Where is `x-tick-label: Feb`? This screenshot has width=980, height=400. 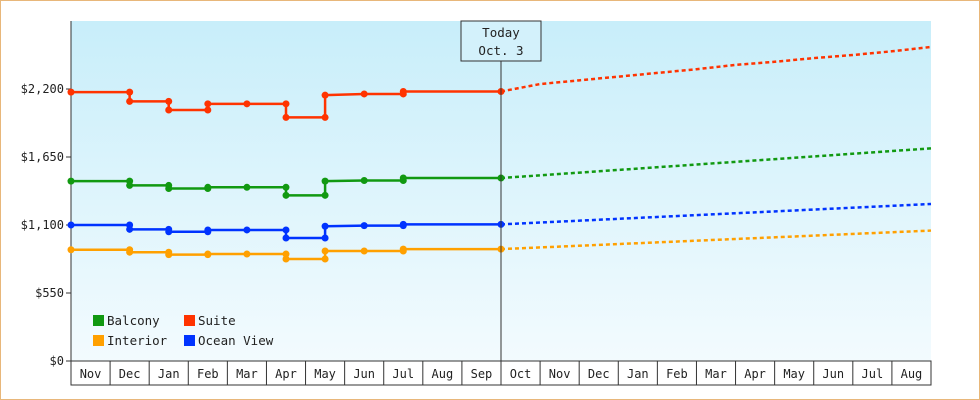 x-tick-label: Feb is located at coordinates (677, 374).